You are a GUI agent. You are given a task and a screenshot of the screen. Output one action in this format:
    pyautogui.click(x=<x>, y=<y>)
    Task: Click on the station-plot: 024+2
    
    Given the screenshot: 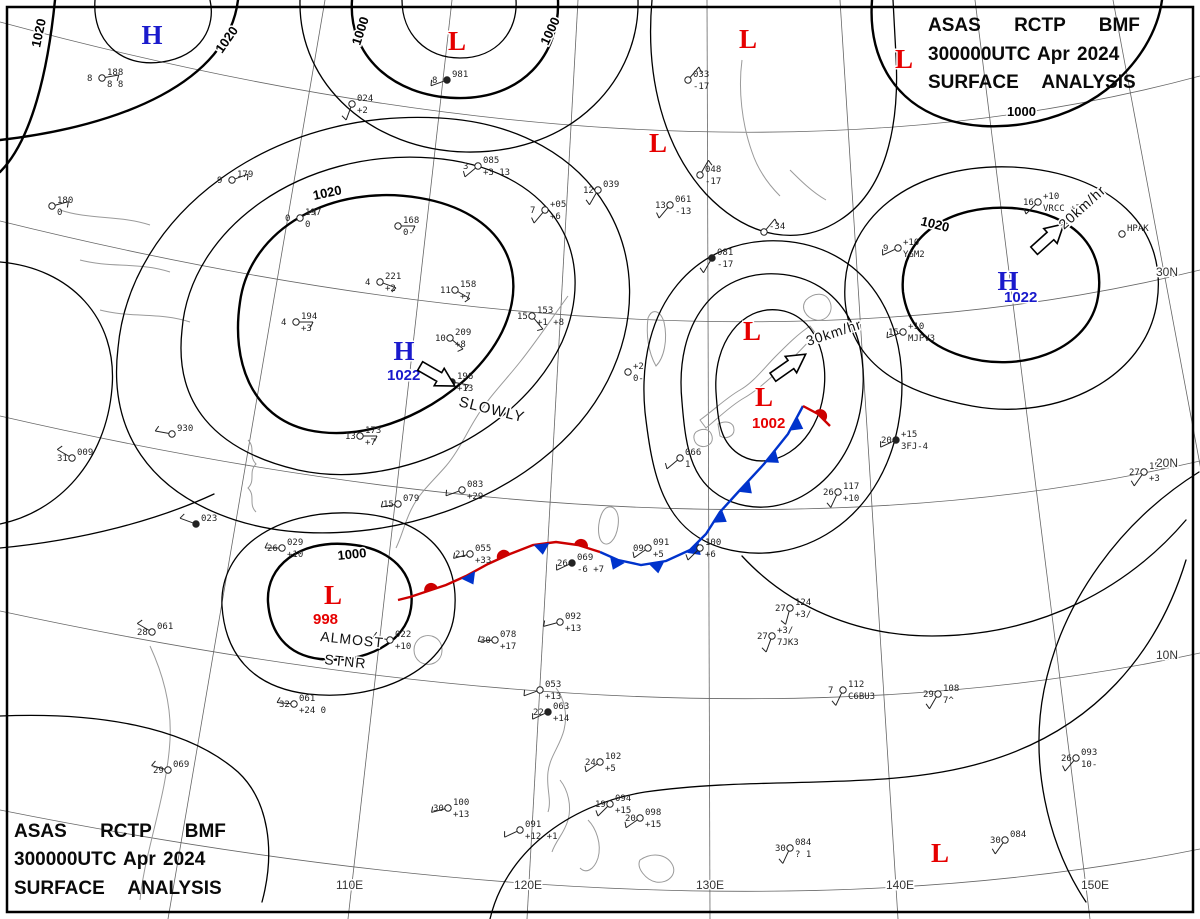 What is the action you would take?
    pyautogui.click(x=357, y=107)
    